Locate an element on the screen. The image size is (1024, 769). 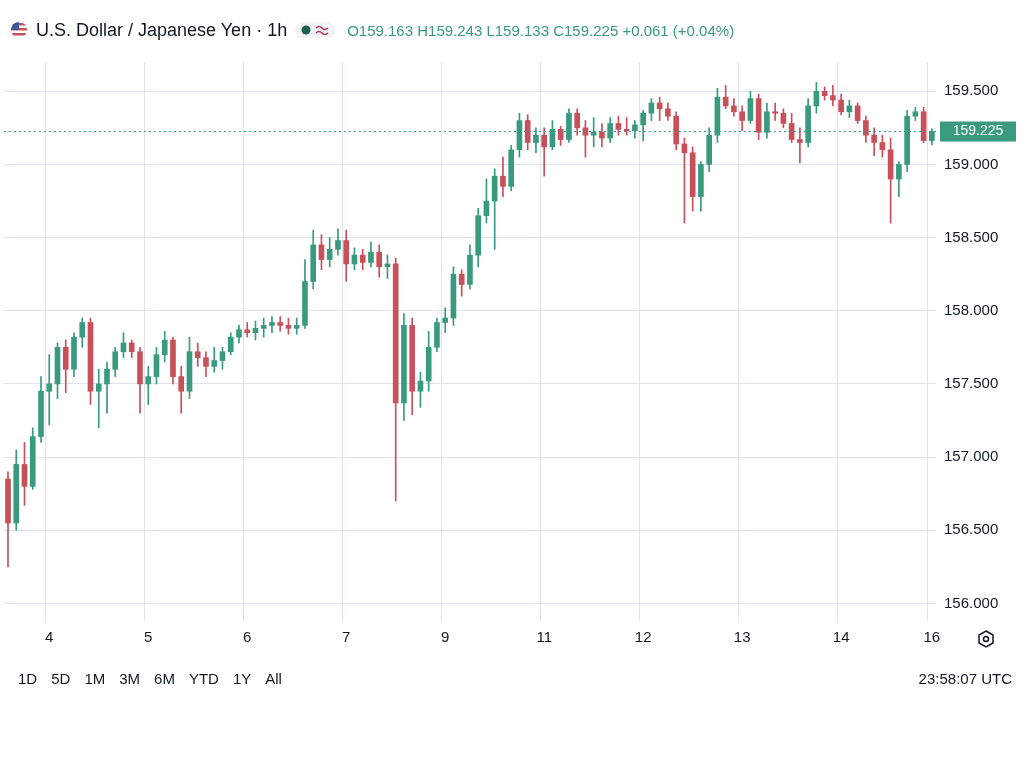
x-tick-label: 13 is located at coordinates (742, 637).